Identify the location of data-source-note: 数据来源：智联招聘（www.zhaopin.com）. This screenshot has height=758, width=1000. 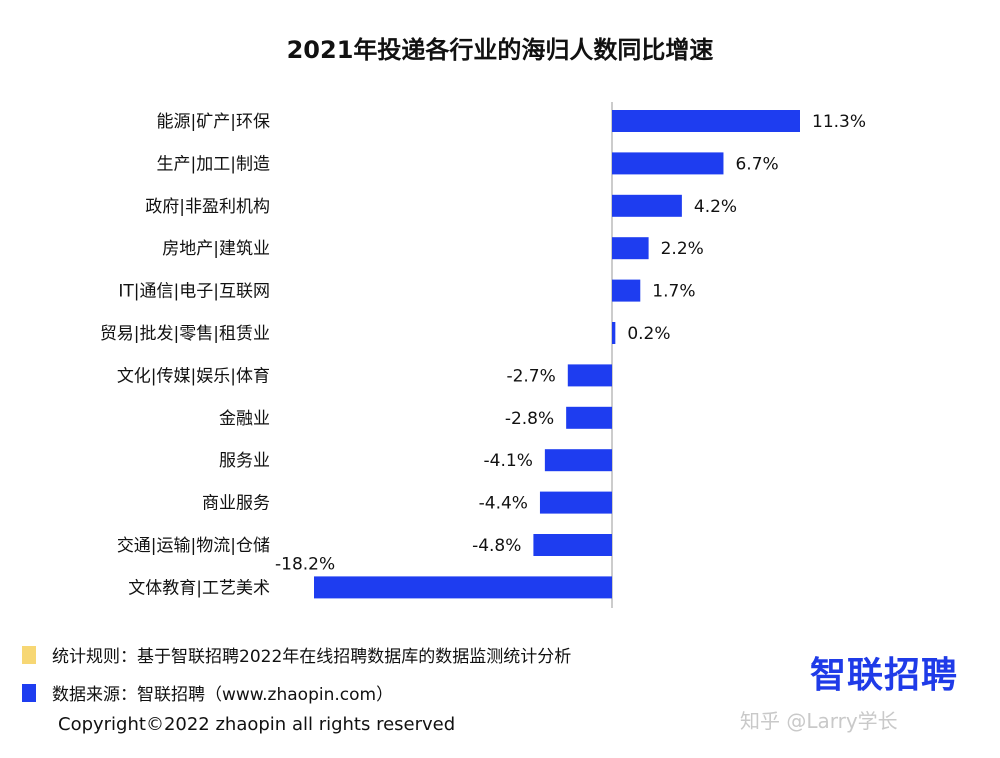
(207, 692).